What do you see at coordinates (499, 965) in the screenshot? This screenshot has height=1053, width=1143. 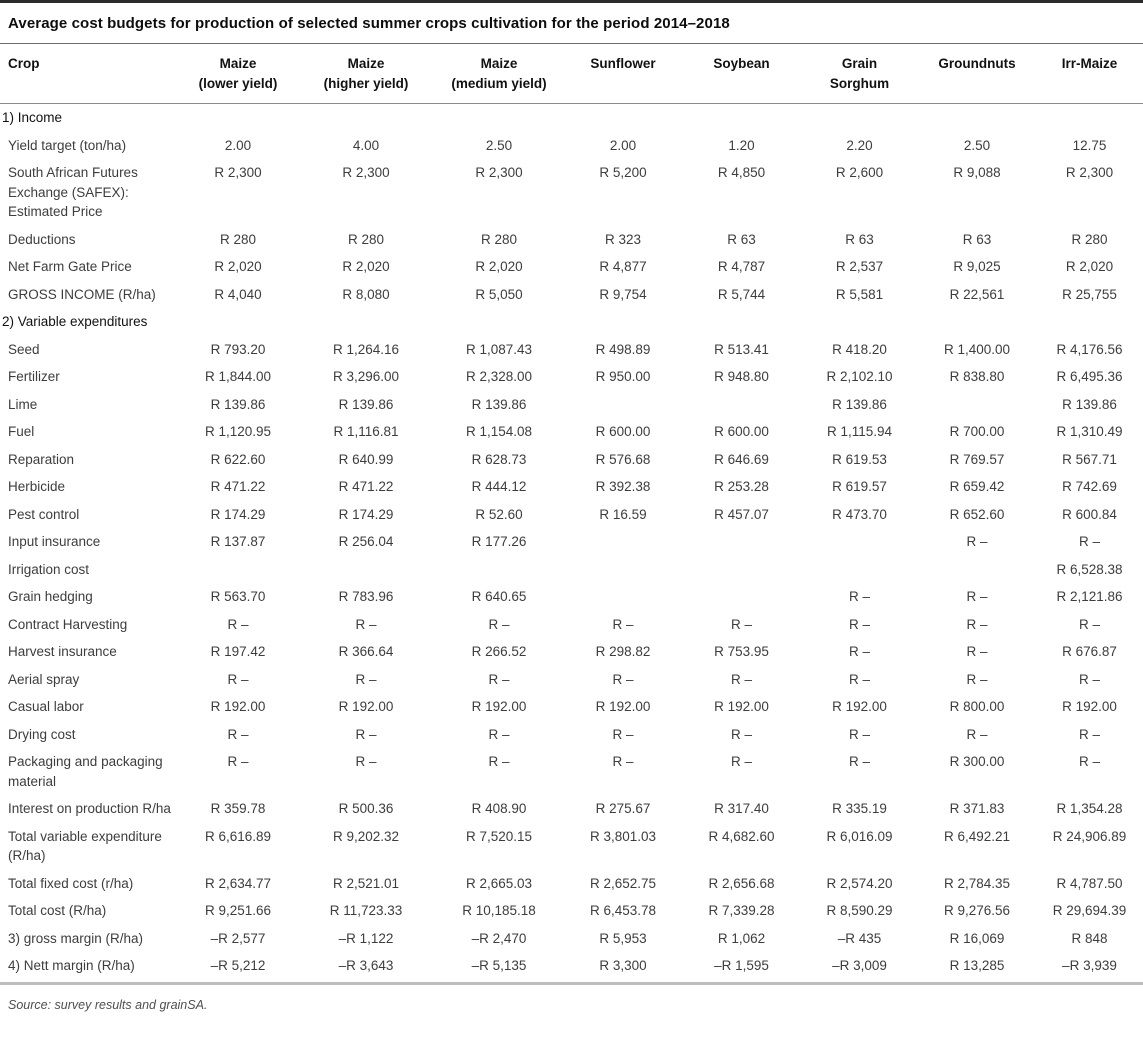 I see `table-cell: –R 5,135` at bounding box center [499, 965].